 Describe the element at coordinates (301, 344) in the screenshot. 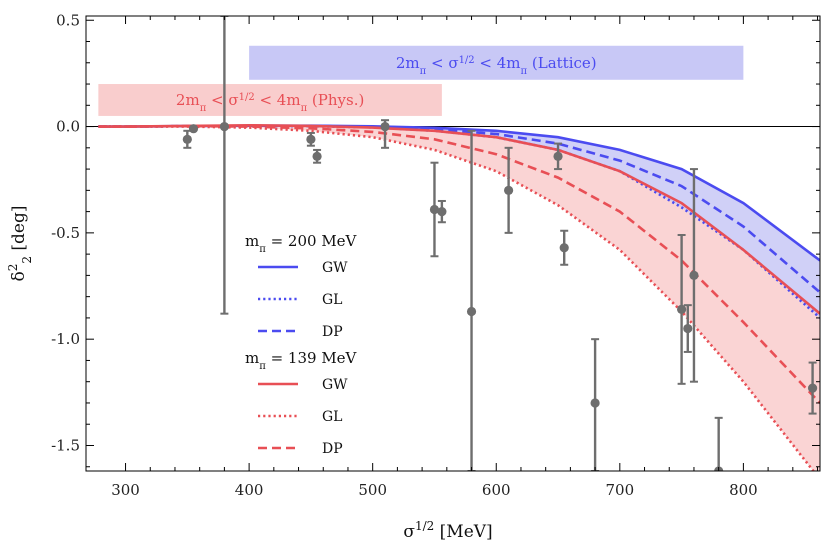

I see `legend: mπ = 200 MeV GW GL DP mπ = 139 MeV GW GL DP` at that location.